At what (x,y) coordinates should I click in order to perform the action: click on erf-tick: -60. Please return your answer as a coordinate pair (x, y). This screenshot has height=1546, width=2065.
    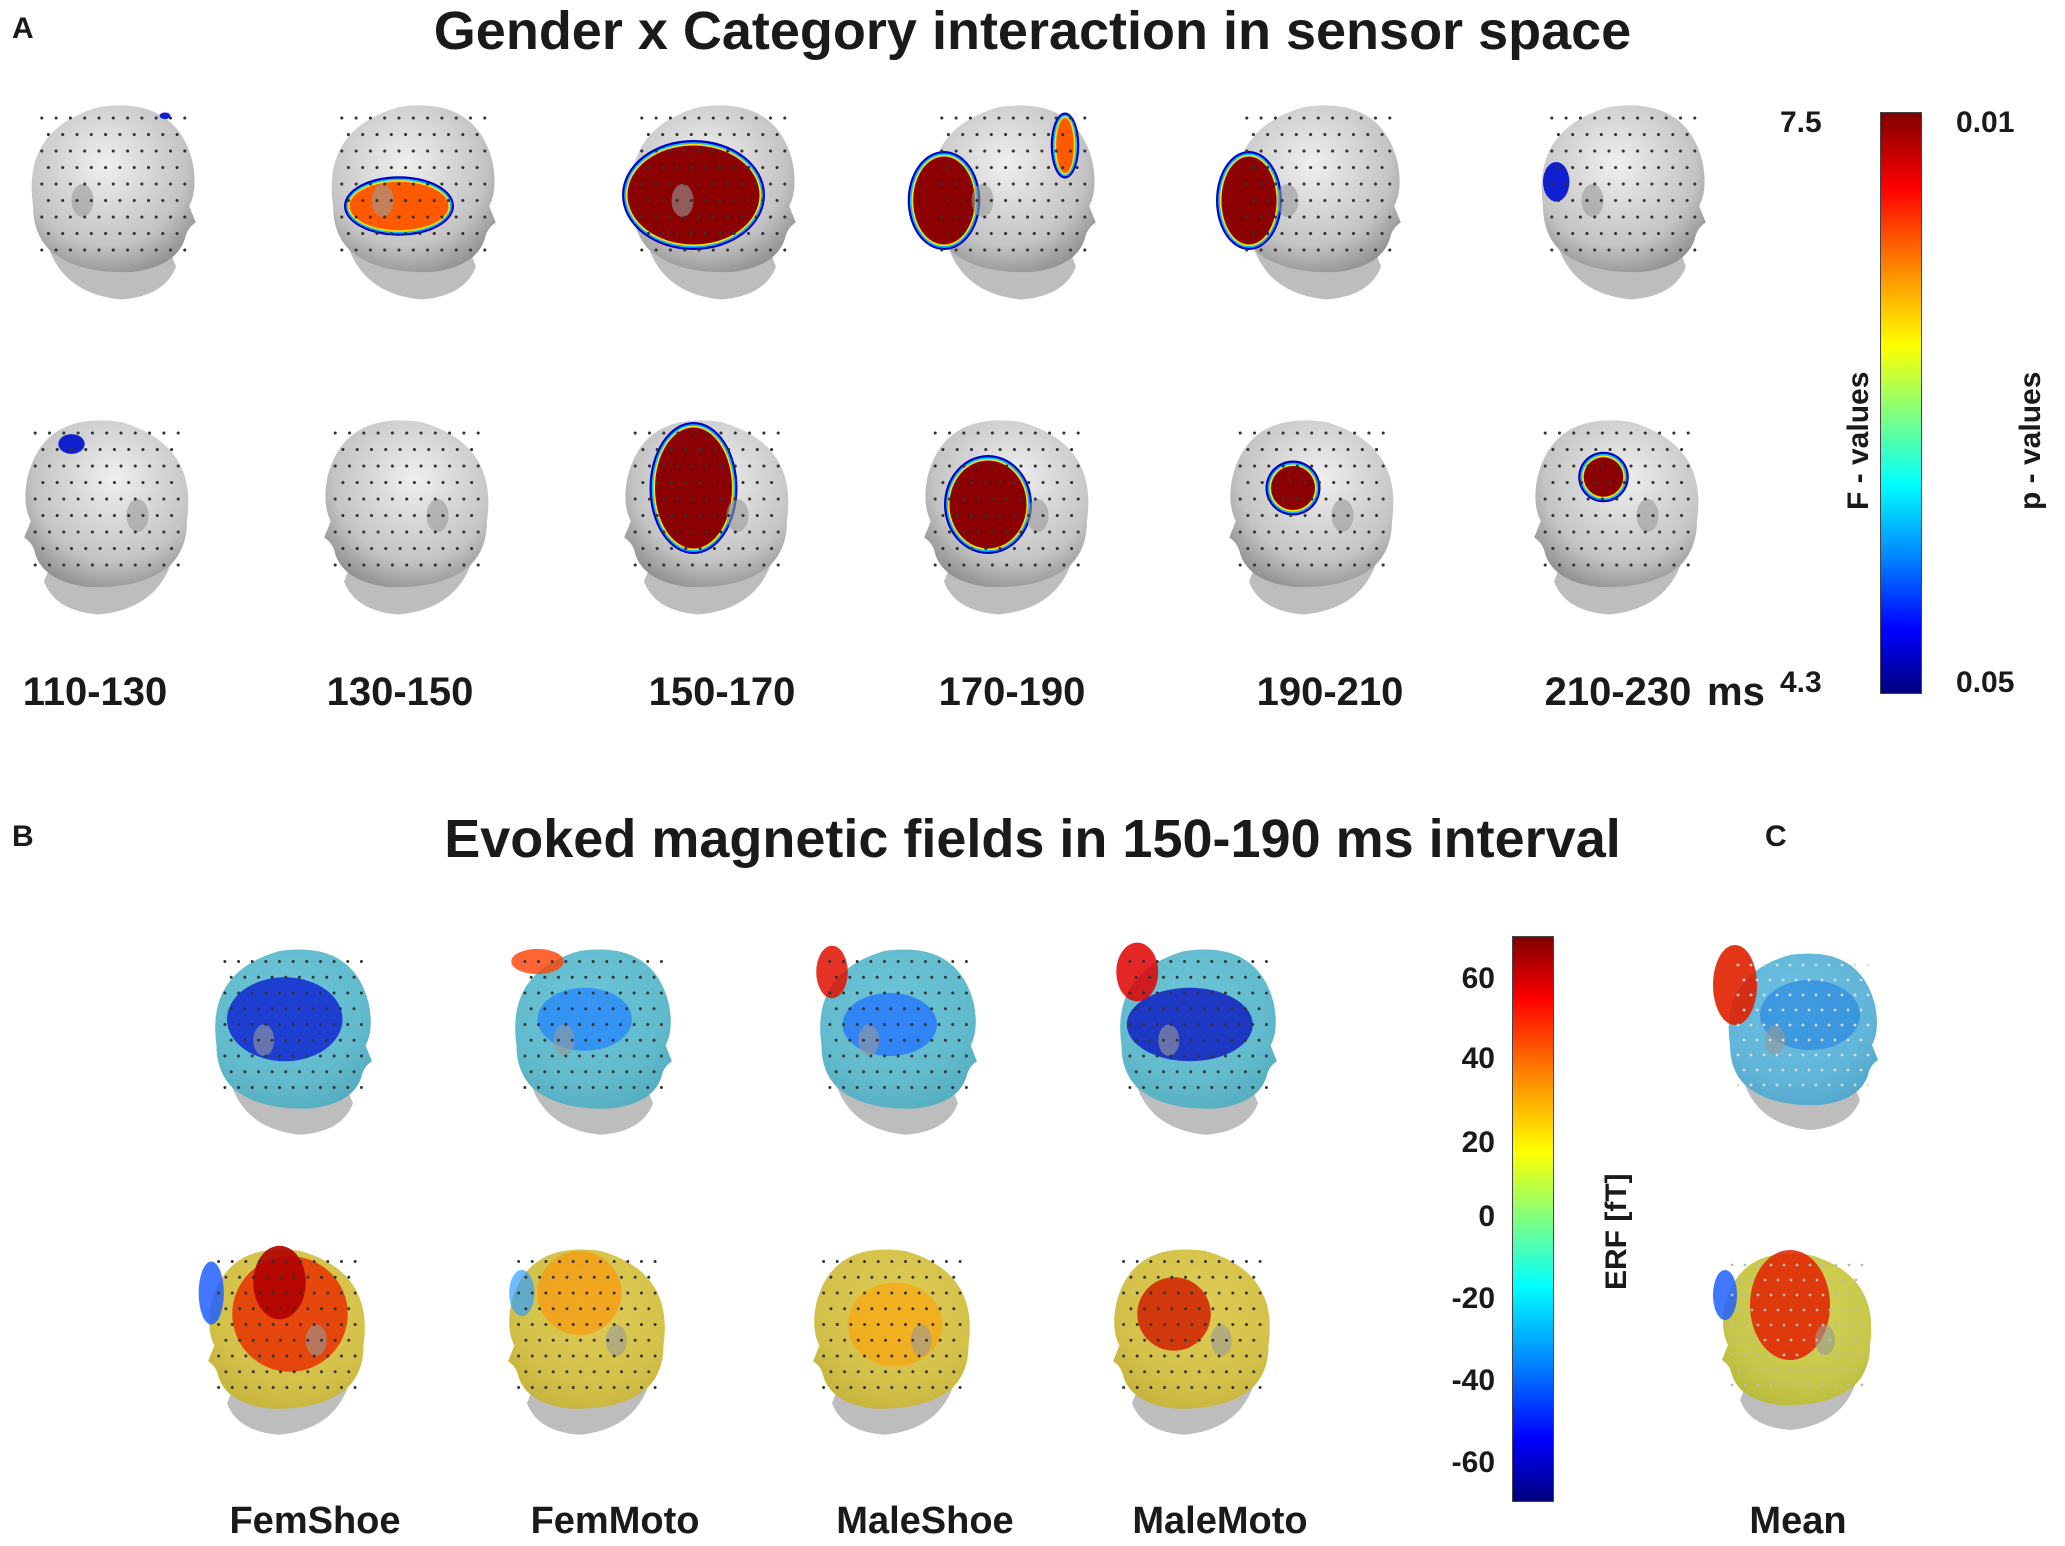
    Looking at the image, I should click on (1473, 1462).